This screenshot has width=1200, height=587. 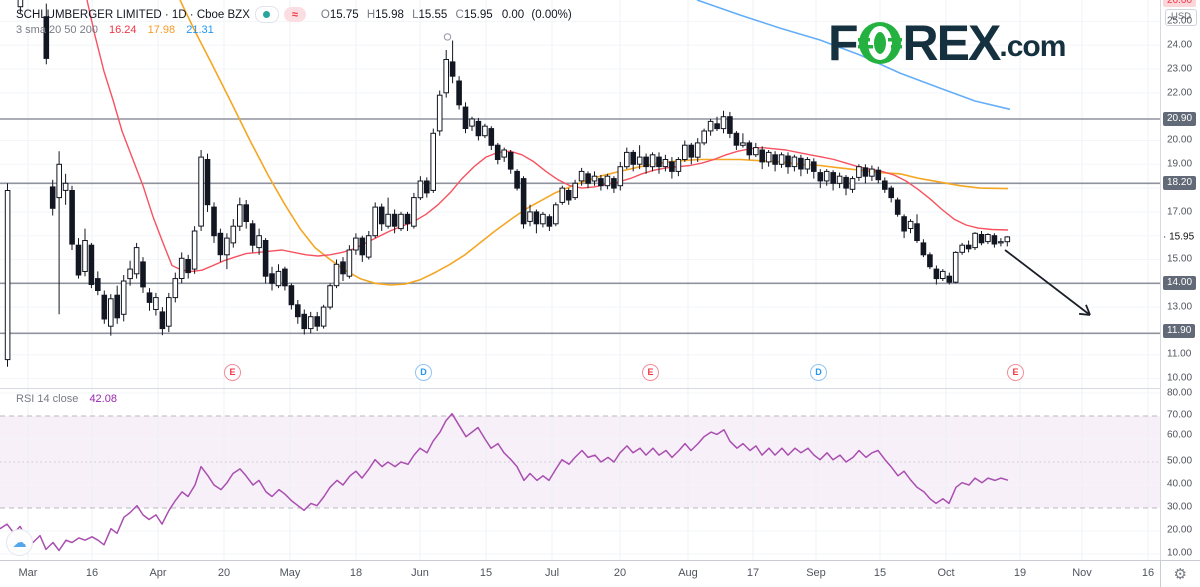 What do you see at coordinates (1047, 282) in the screenshot?
I see `trend-arrow` at bounding box center [1047, 282].